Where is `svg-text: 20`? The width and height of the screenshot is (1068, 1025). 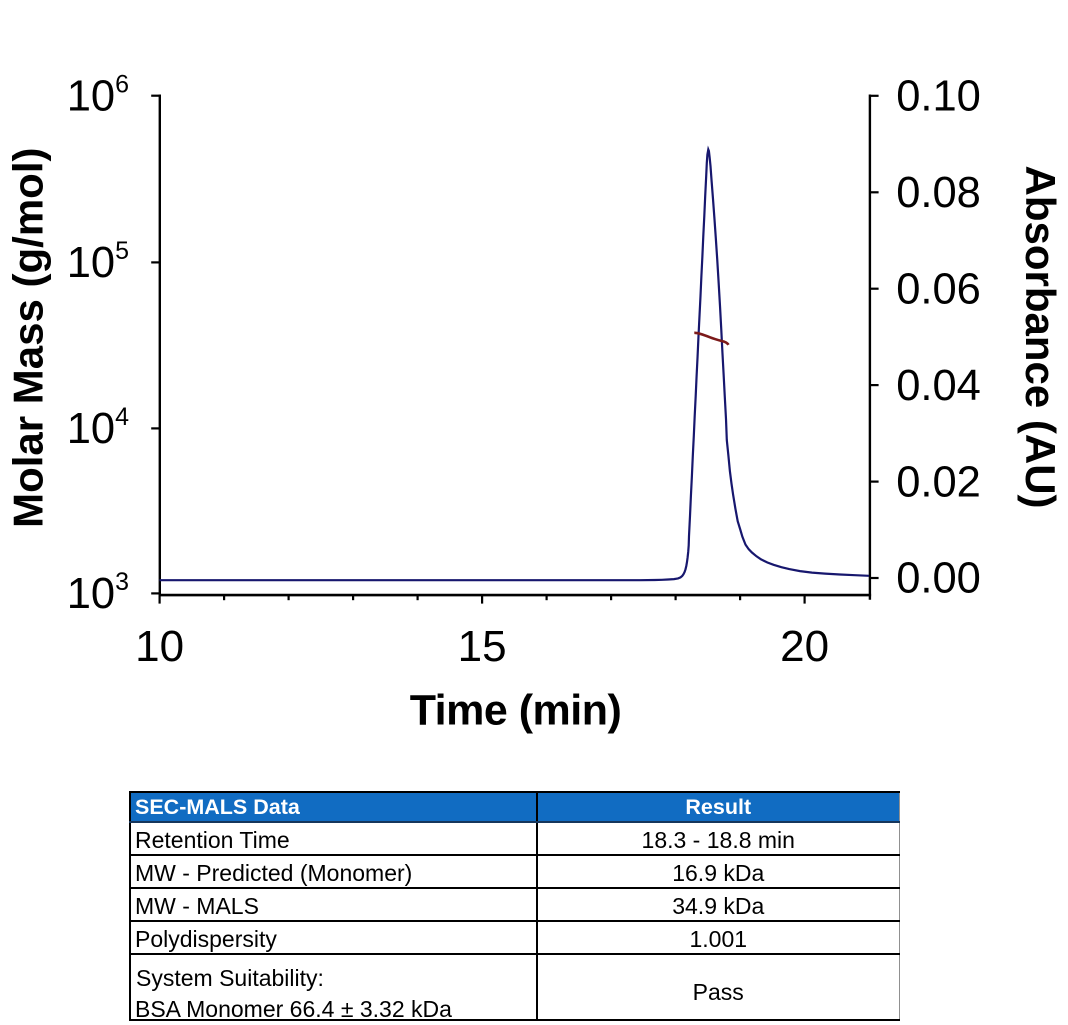
svg-text: 20 is located at coordinates (804, 646).